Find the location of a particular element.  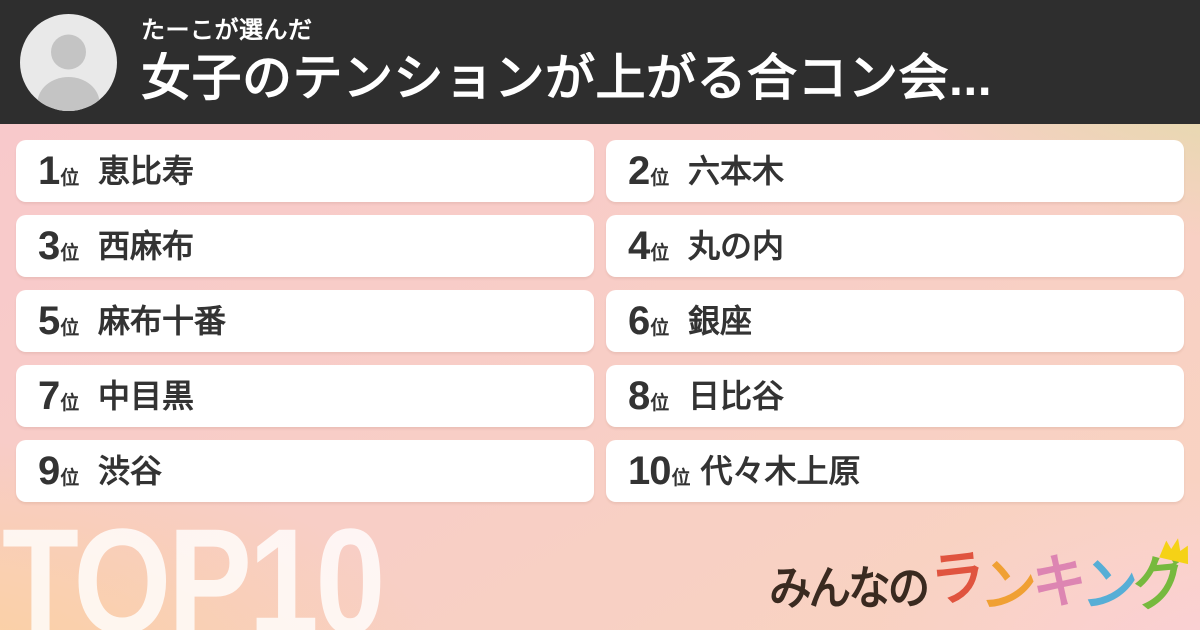

item-name: 恵比寿 is located at coordinates (146, 171).